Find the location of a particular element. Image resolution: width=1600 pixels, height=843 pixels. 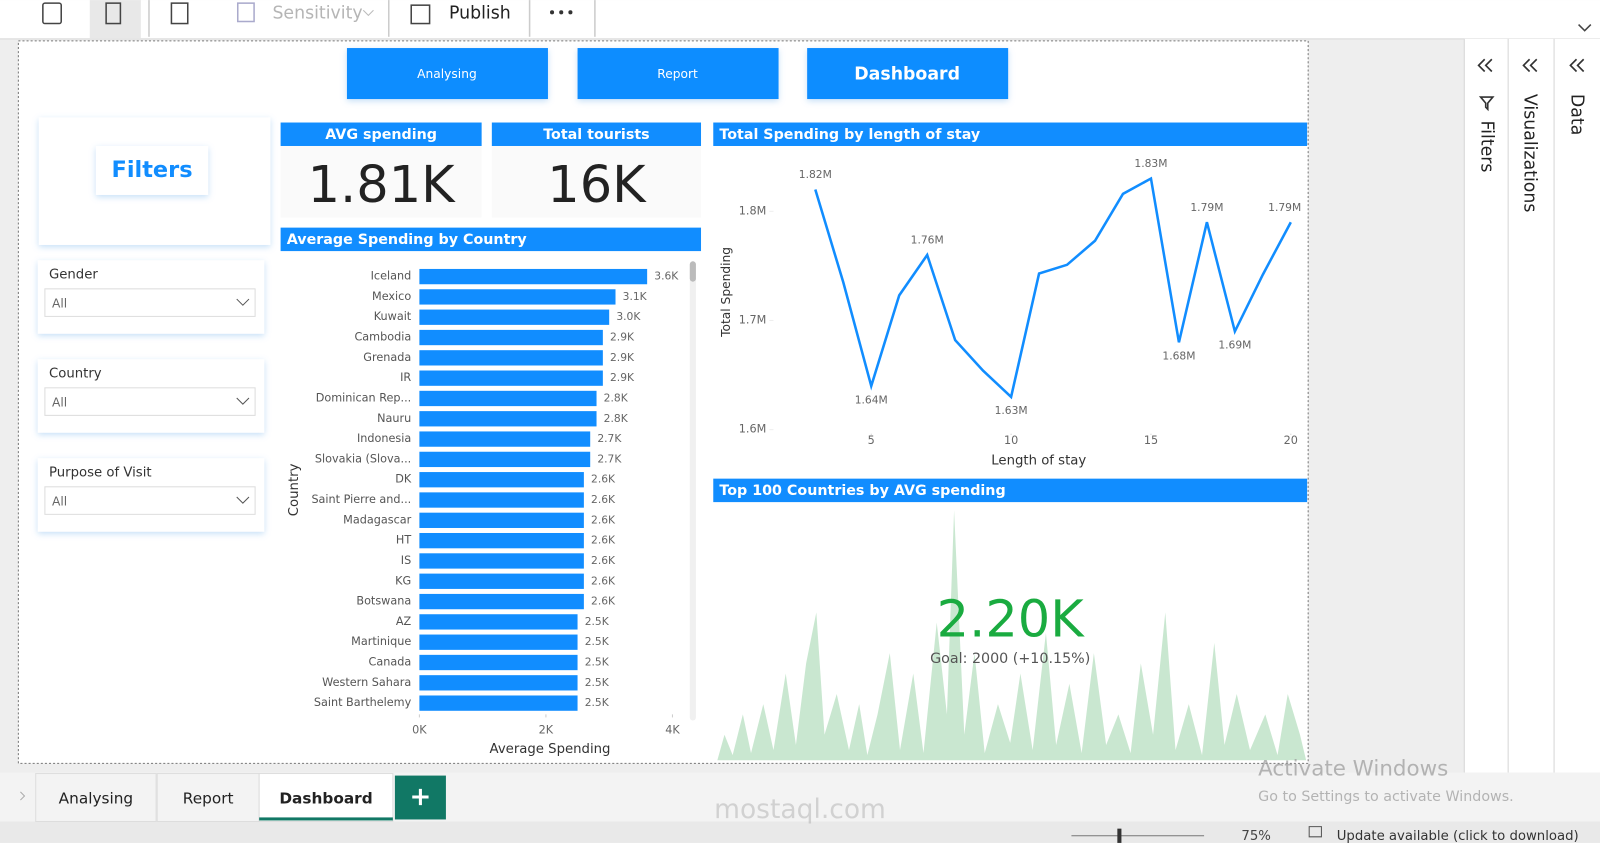

chart-title: Top 100 Countries by AVG spending is located at coordinates (862, 491).